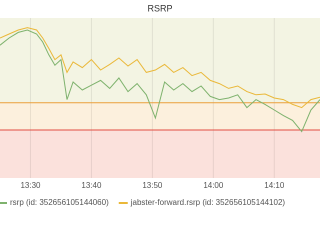 This screenshot has height=240, width=320. I want to click on chart-title: RSRP, so click(159, 8).